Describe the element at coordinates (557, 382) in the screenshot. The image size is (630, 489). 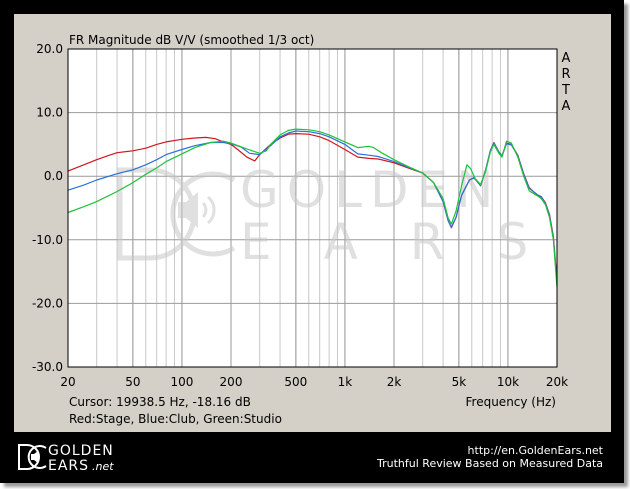
I see `x-tick-label: 20k` at that location.